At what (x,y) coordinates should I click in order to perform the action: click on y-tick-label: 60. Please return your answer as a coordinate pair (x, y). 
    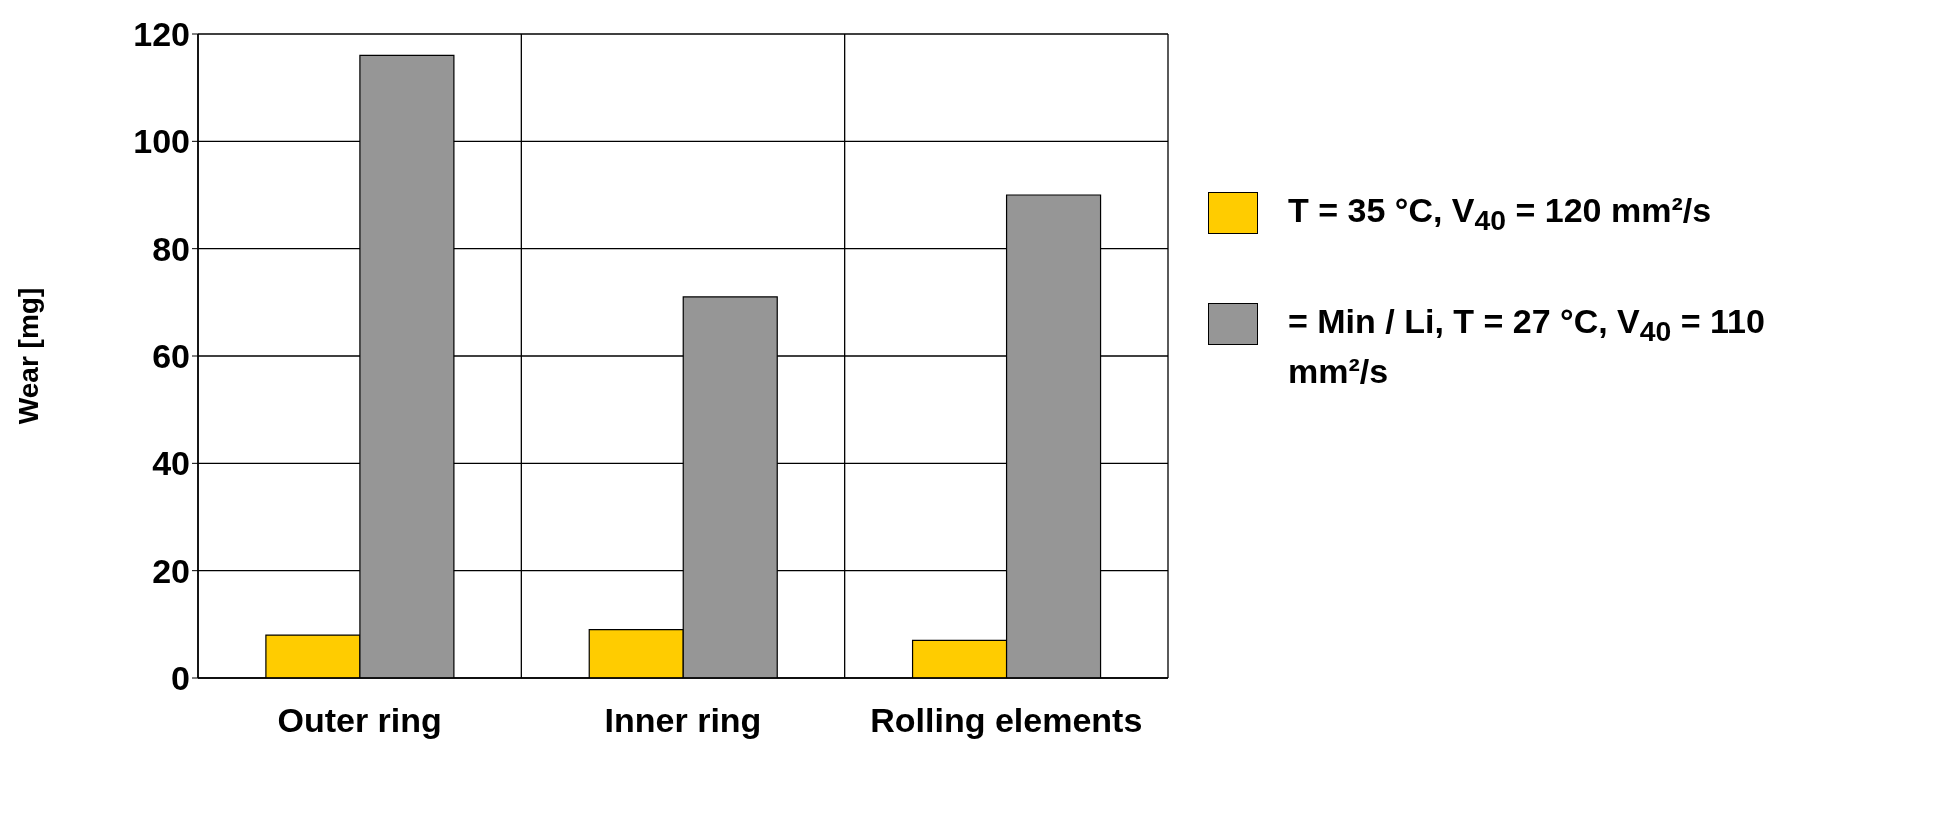
    Looking at the image, I should click on (171, 356).